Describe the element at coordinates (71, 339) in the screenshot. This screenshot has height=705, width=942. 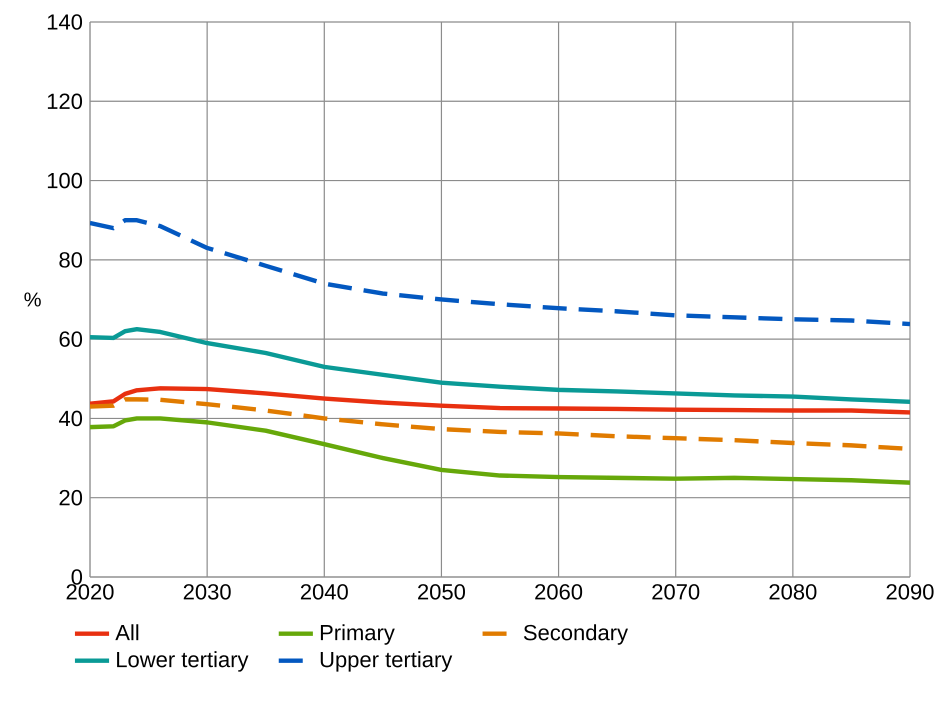
I see `y-tick-label: 60` at that location.